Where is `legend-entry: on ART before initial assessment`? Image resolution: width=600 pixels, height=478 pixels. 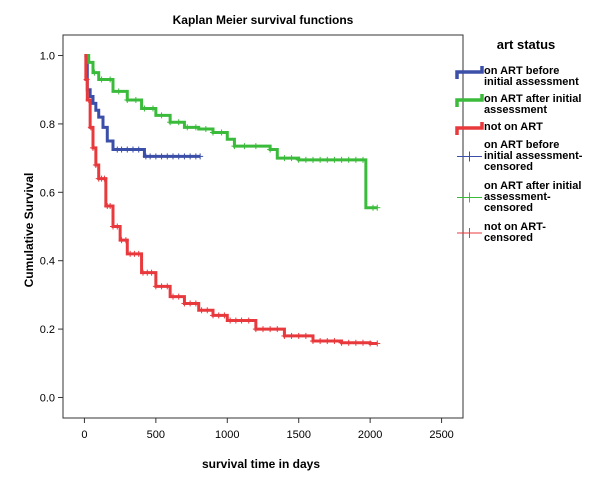 legend-entry: on ART before initial assessment is located at coordinates (517, 76).